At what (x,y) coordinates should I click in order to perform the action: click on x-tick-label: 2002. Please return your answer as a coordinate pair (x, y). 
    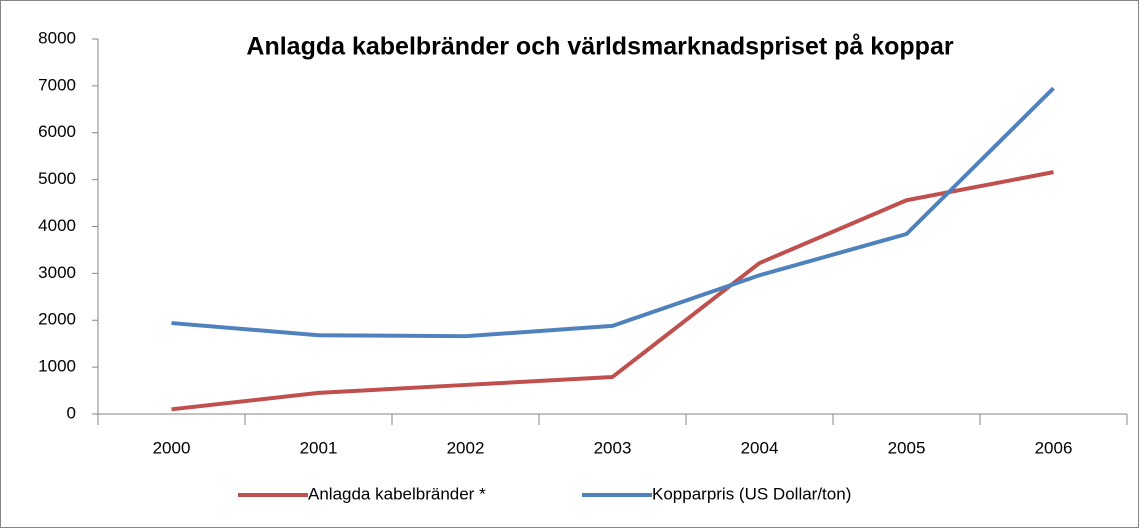
    Looking at the image, I should click on (466, 447).